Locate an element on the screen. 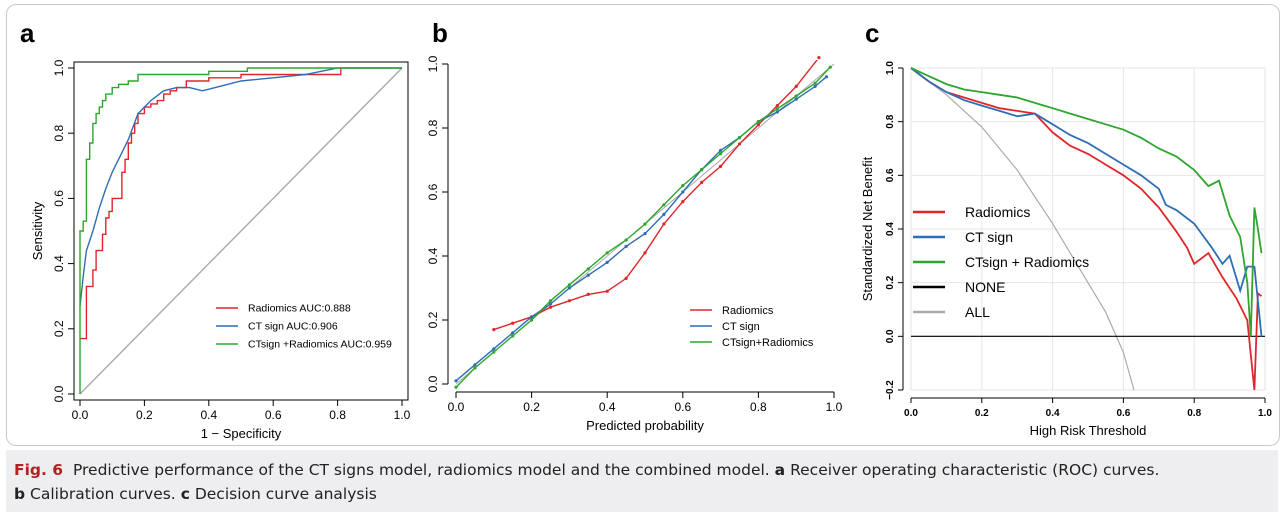 The image size is (1284, 517). caption-text-c: Decision curve analysis is located at coordinates (285, 494).